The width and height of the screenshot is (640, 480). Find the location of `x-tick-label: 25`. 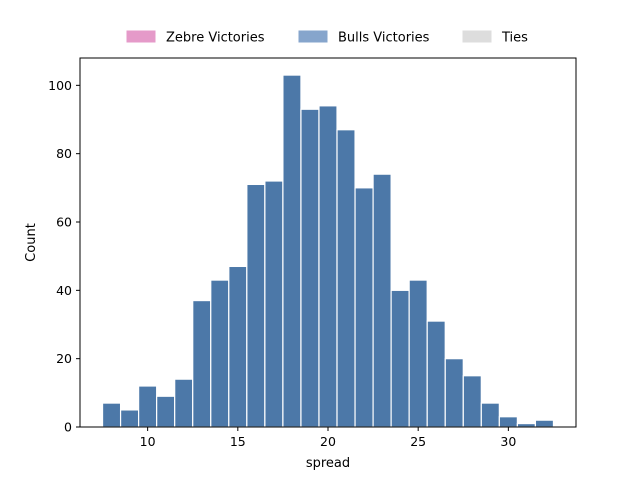

x-tick-label: 25 is located at coordinates (418, 441).